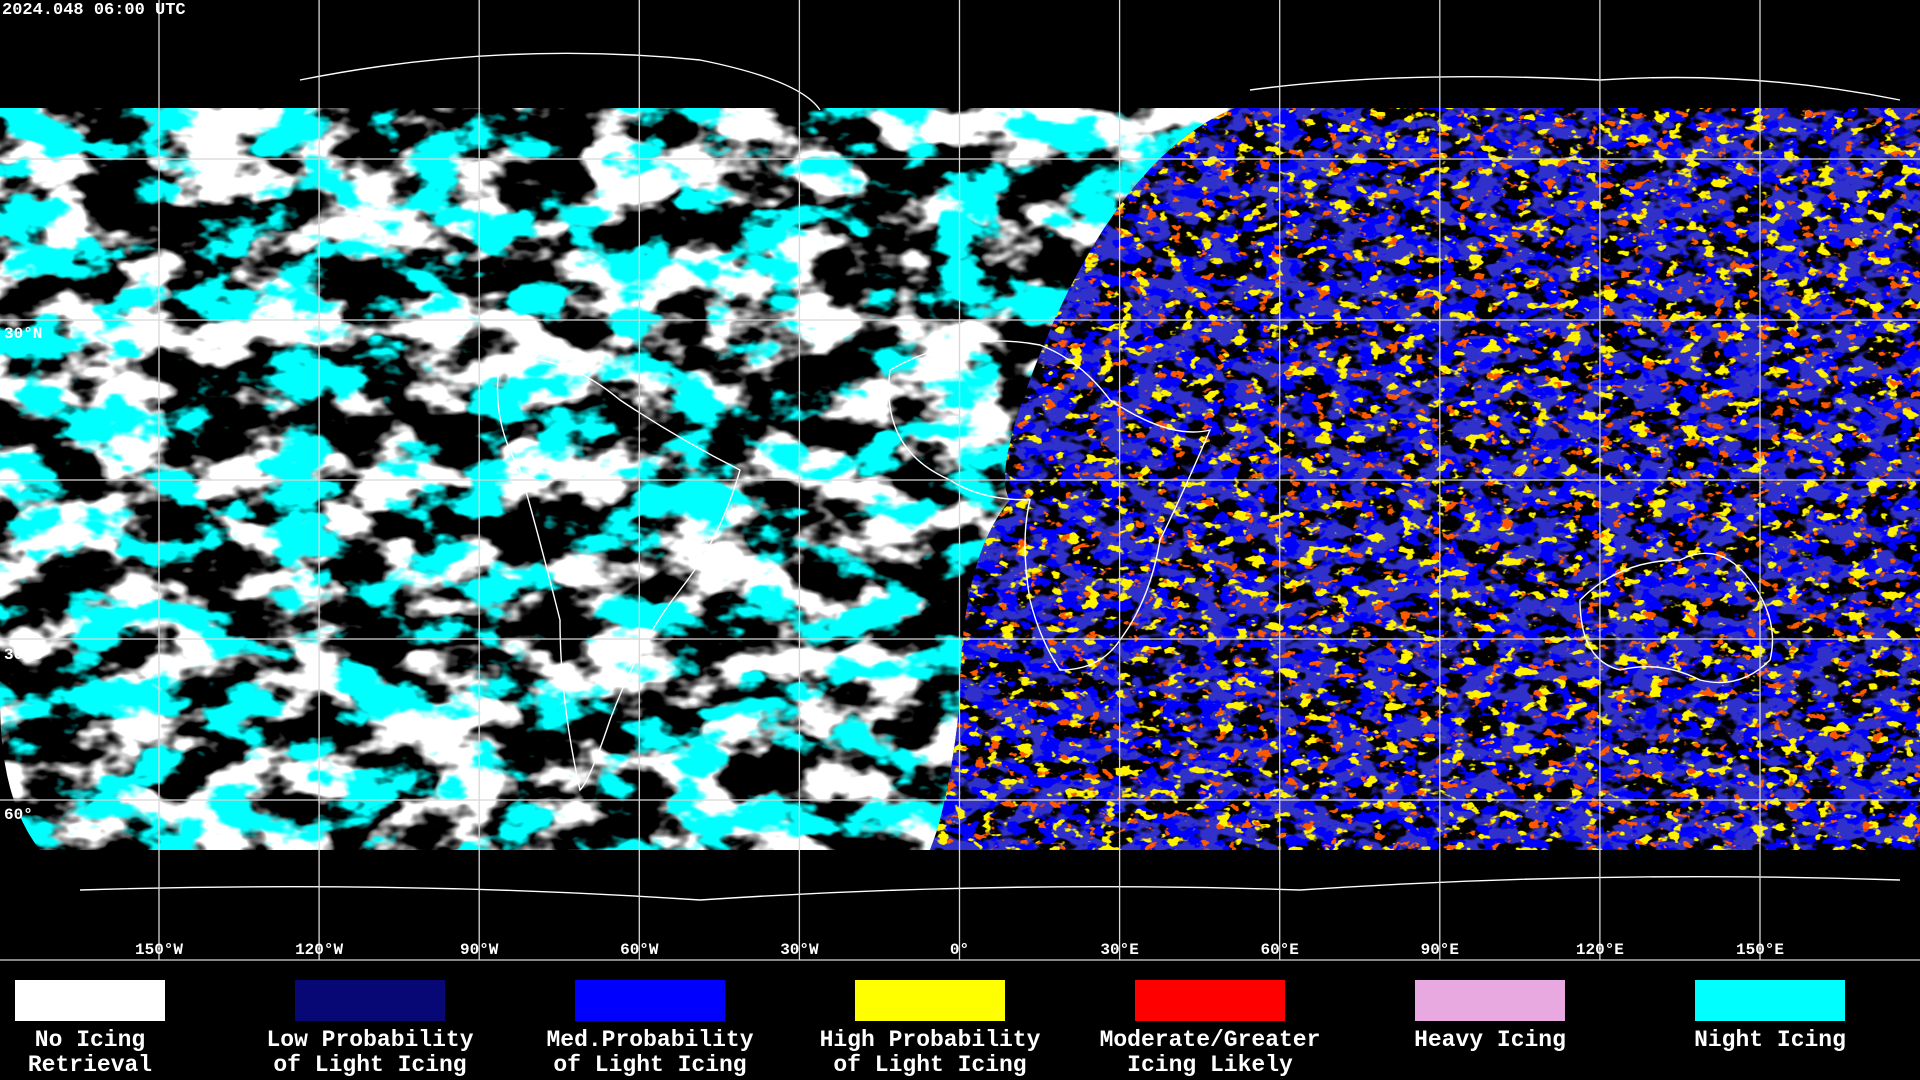 The image size is (1920, 1080). What do you see at coordinates (799, 950) in the screenshot?
I see `longitude-label: 30°W` at bounding box center [799, 950].